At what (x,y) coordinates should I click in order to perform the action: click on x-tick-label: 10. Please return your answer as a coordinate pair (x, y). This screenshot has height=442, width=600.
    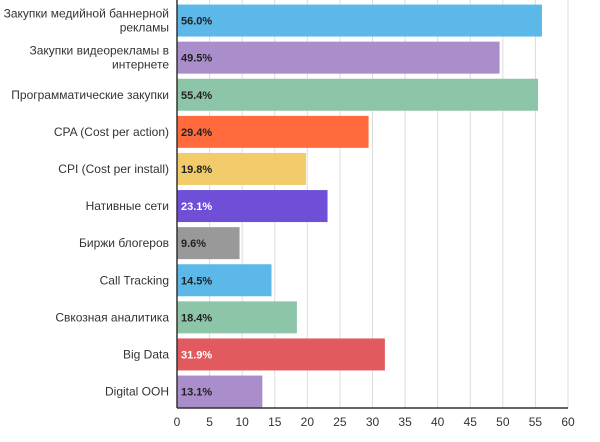
    Looking at the image, I should click on (242, 422).